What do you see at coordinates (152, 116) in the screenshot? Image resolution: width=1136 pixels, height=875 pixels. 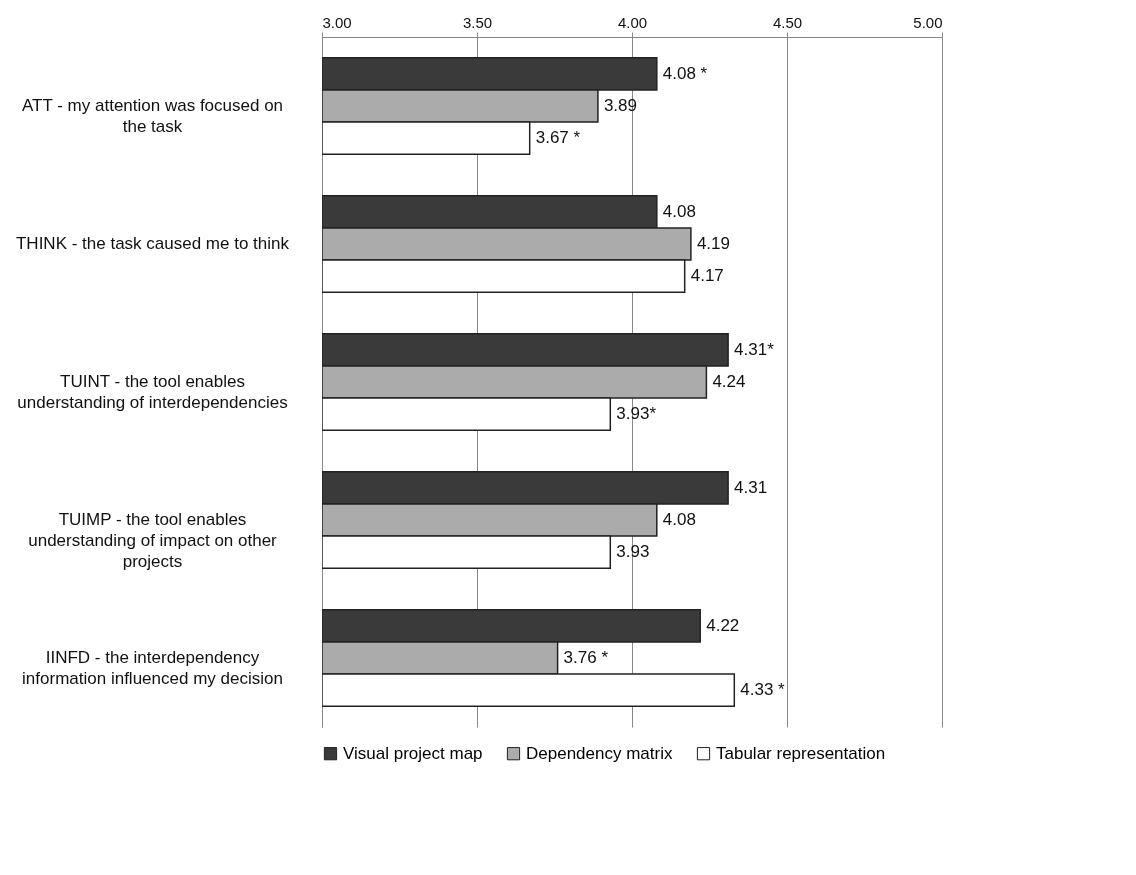 I see `y-tick-label: ATT - my attention was focused on the task` at bounding box center [152, 116].